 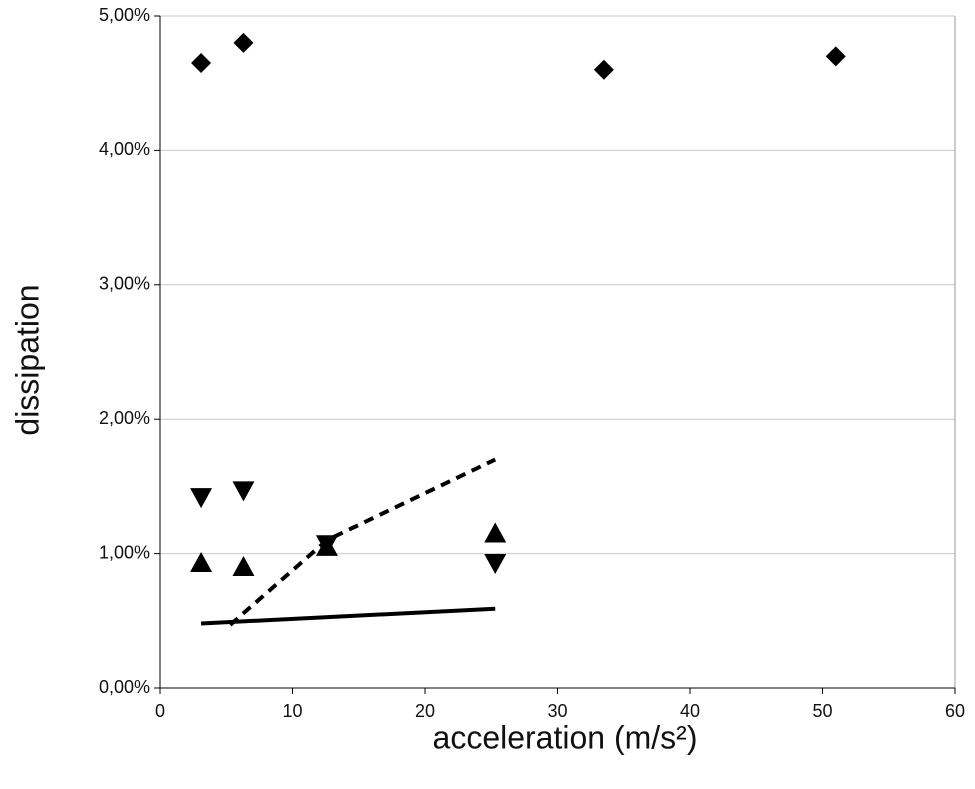 I want to click on y-tick-label: 2,00%, so click(x=124, y=418).